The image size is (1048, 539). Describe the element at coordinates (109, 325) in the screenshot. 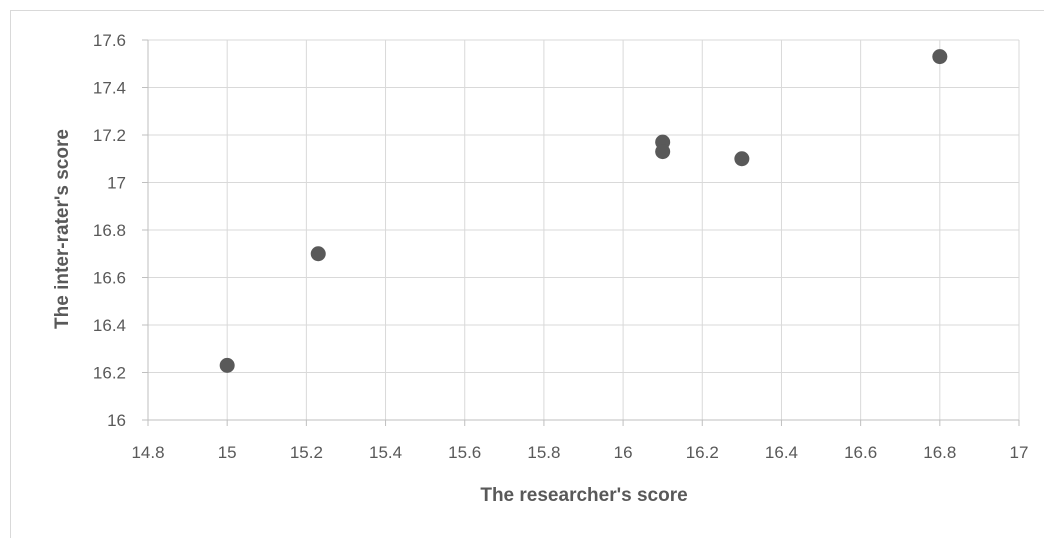

I see `y-tick-label: 16.4` at that location.